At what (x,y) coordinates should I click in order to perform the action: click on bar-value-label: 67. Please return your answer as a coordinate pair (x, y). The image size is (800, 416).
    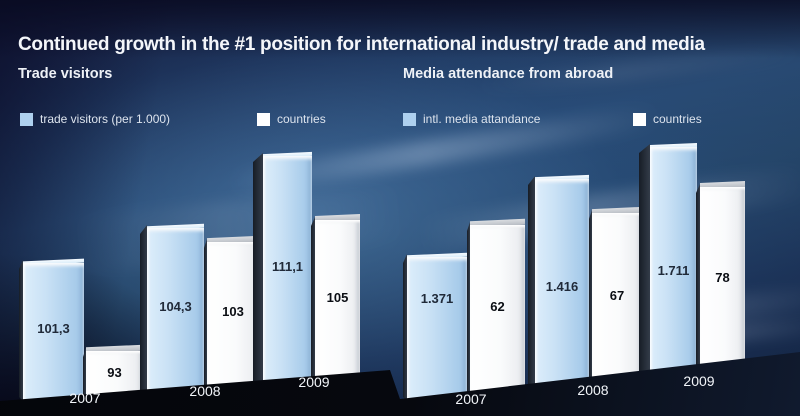
    Looking at the image, I should click on (617, 295).